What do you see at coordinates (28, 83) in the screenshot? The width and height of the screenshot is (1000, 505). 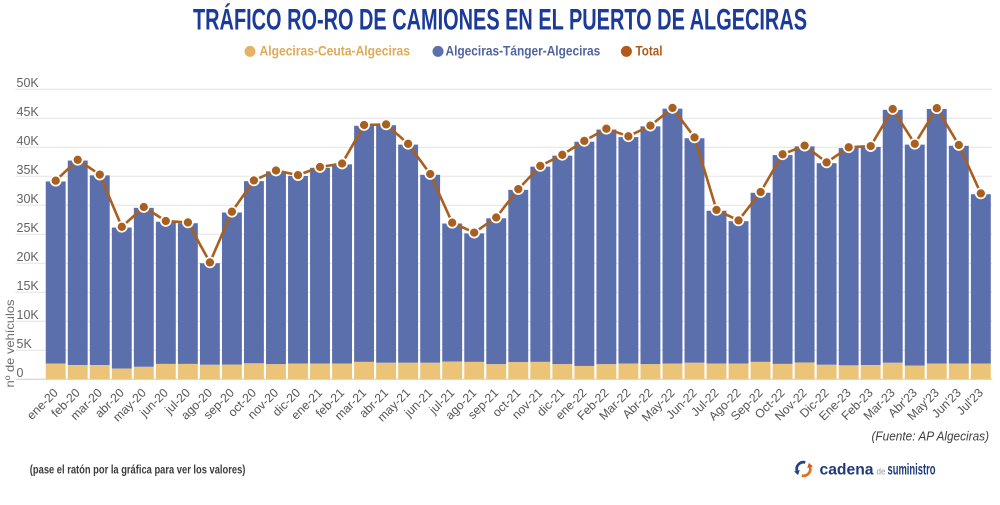 I see `svg-text: 50K` at bounding box center [28, 83].